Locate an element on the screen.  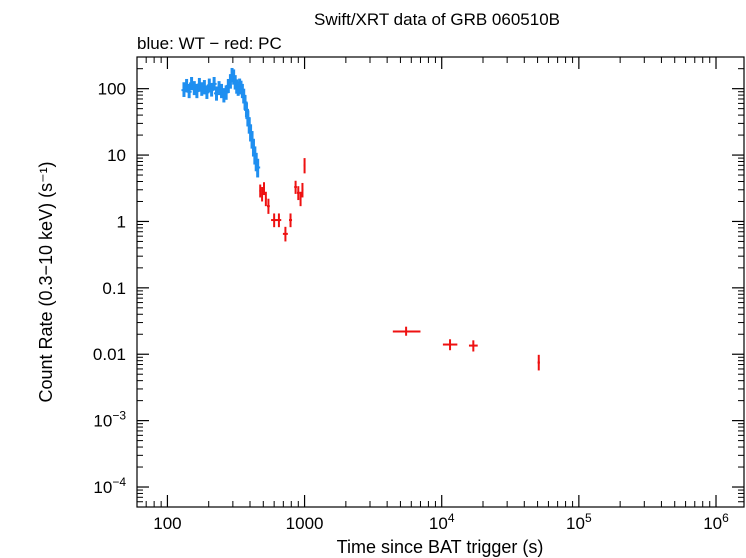
x-tick-label: 100 is located at coordinates (167, 523).